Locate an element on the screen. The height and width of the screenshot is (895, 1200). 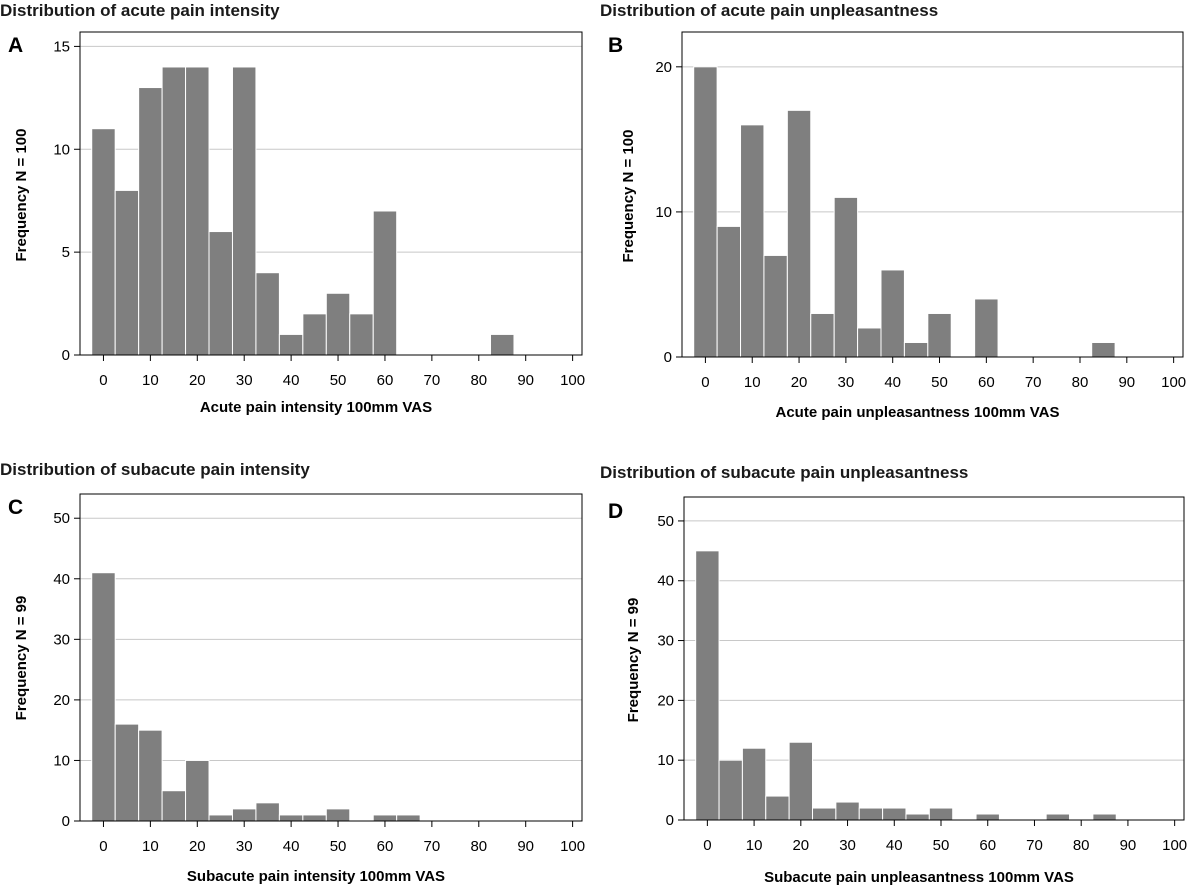
x-tick-d-0: 0 is located at coordinates (707, 845).